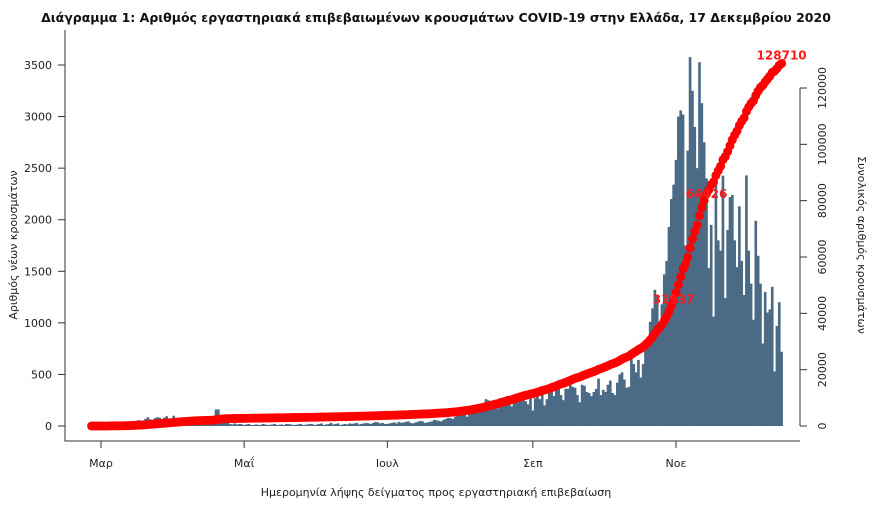 This screenshot has height=508, width=880. I want to click on y2-axis-label: Συνολικός αριθμός κρουσμάτων, so click(861, 245).